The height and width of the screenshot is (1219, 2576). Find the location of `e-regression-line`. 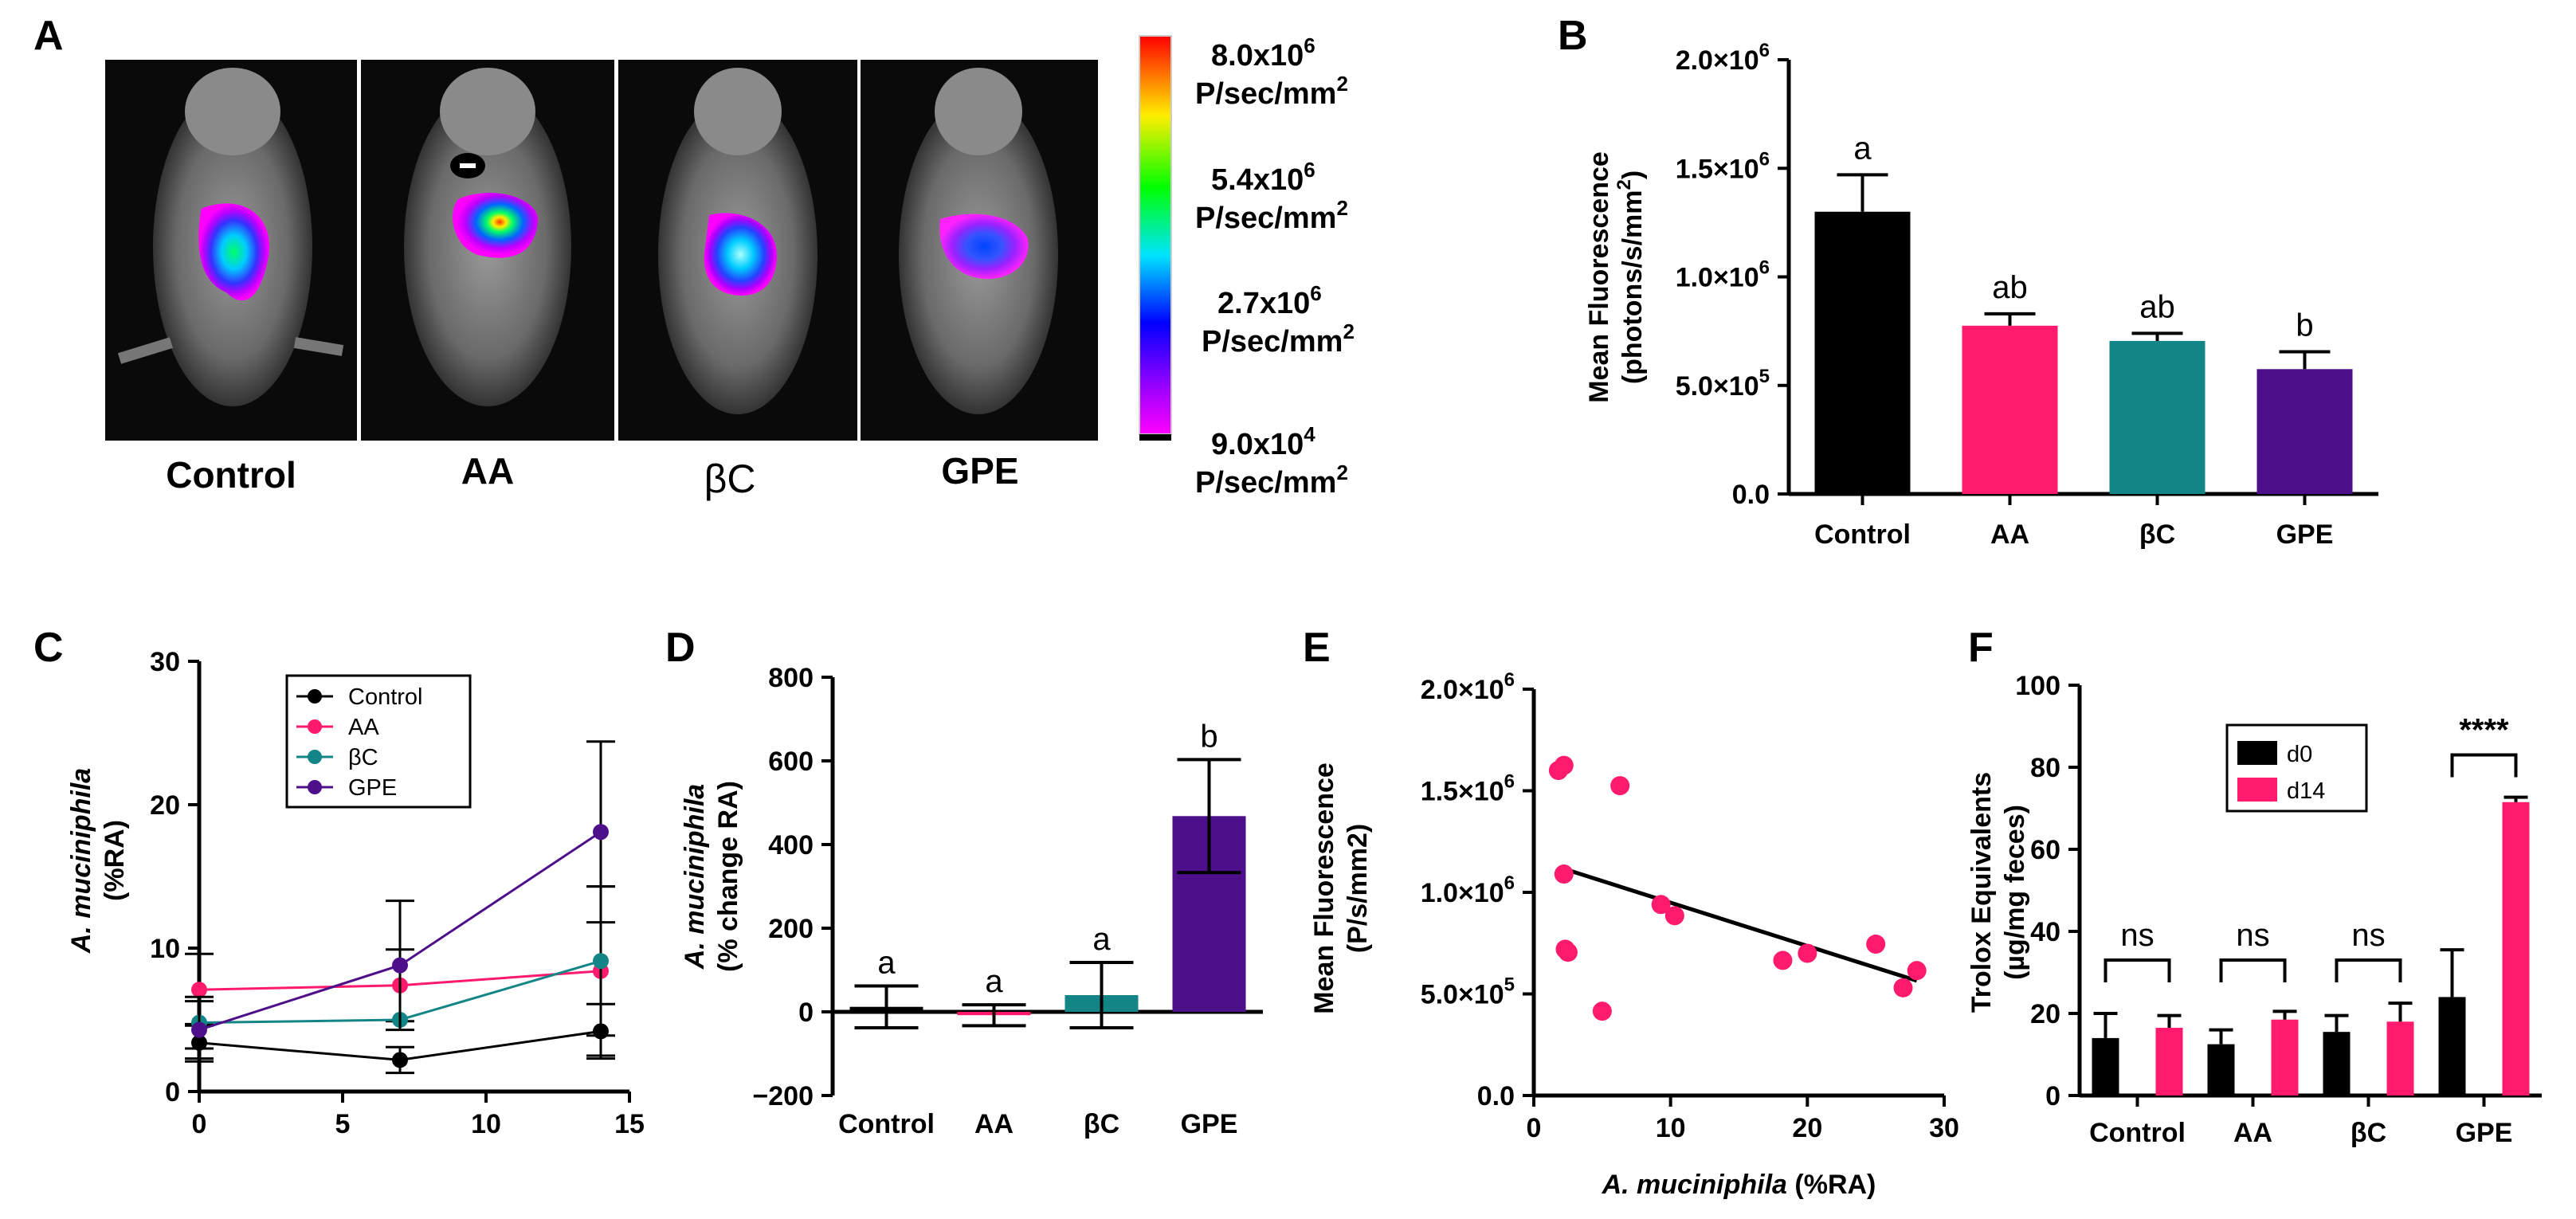

e-regression-line is located at coordinates (1739, 924).